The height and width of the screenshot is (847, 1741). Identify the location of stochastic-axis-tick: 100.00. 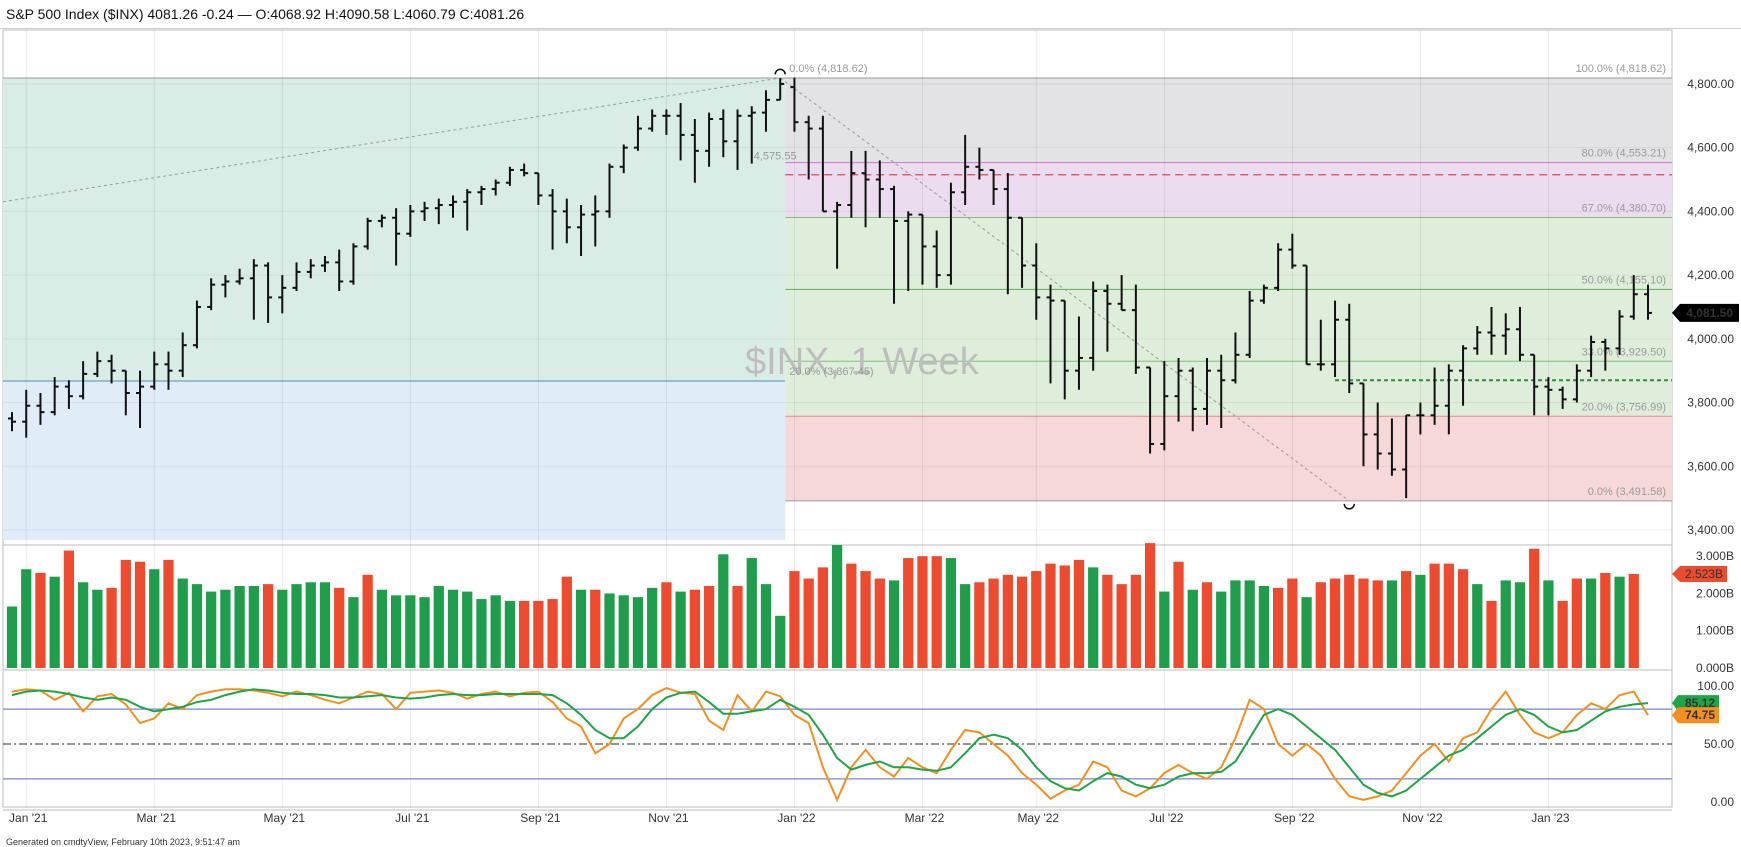
(1715, 686).